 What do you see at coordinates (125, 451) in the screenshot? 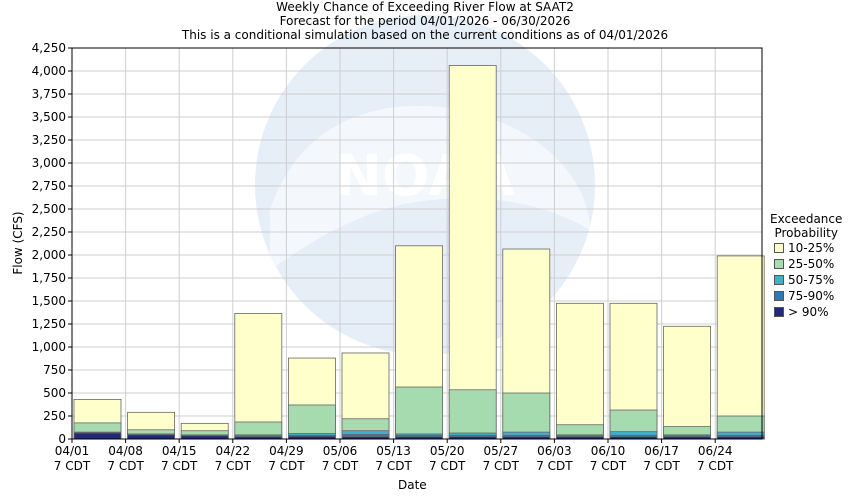
I see `x-tick-label: 04/08` at bounding box center [125, 451].